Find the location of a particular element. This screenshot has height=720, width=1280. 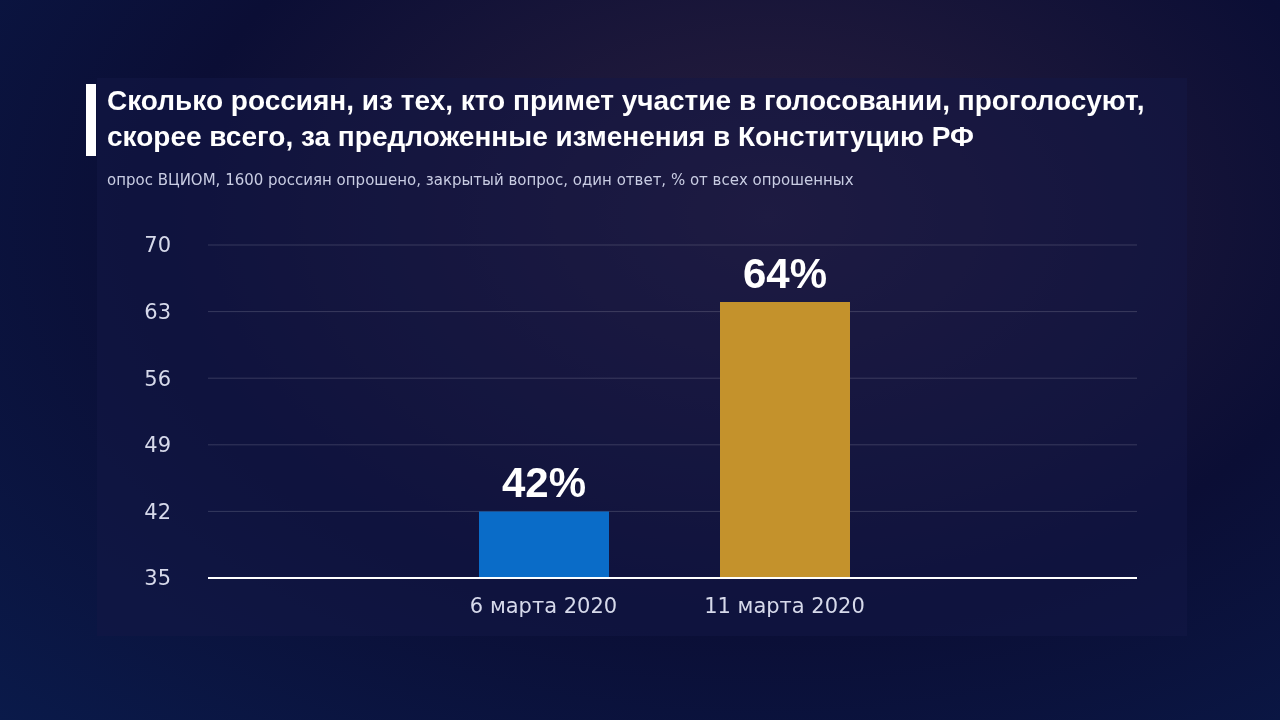

chart-title: Сколько россиян, из тех, кто примет участие в голосовании, проголосуют, скорее всего, за предложенные изменения в Конституцию РФ is located at coordinates (626, 119).